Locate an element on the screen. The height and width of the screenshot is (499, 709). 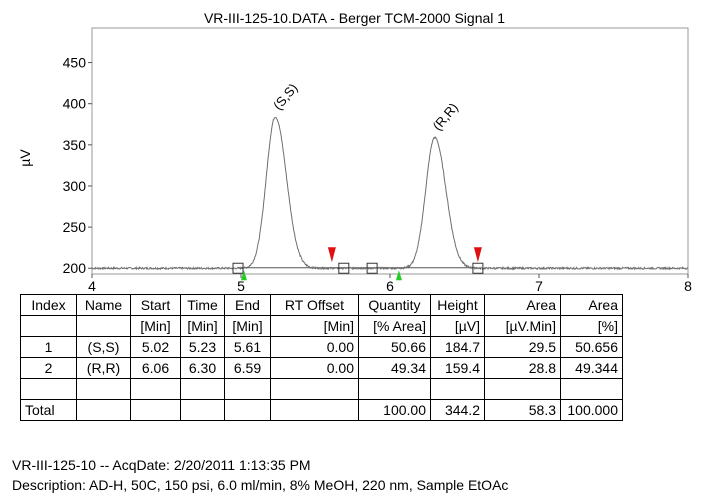
y-axis-ticks: 200 250 300 350 400 450 is located at coordinates (77, 165).